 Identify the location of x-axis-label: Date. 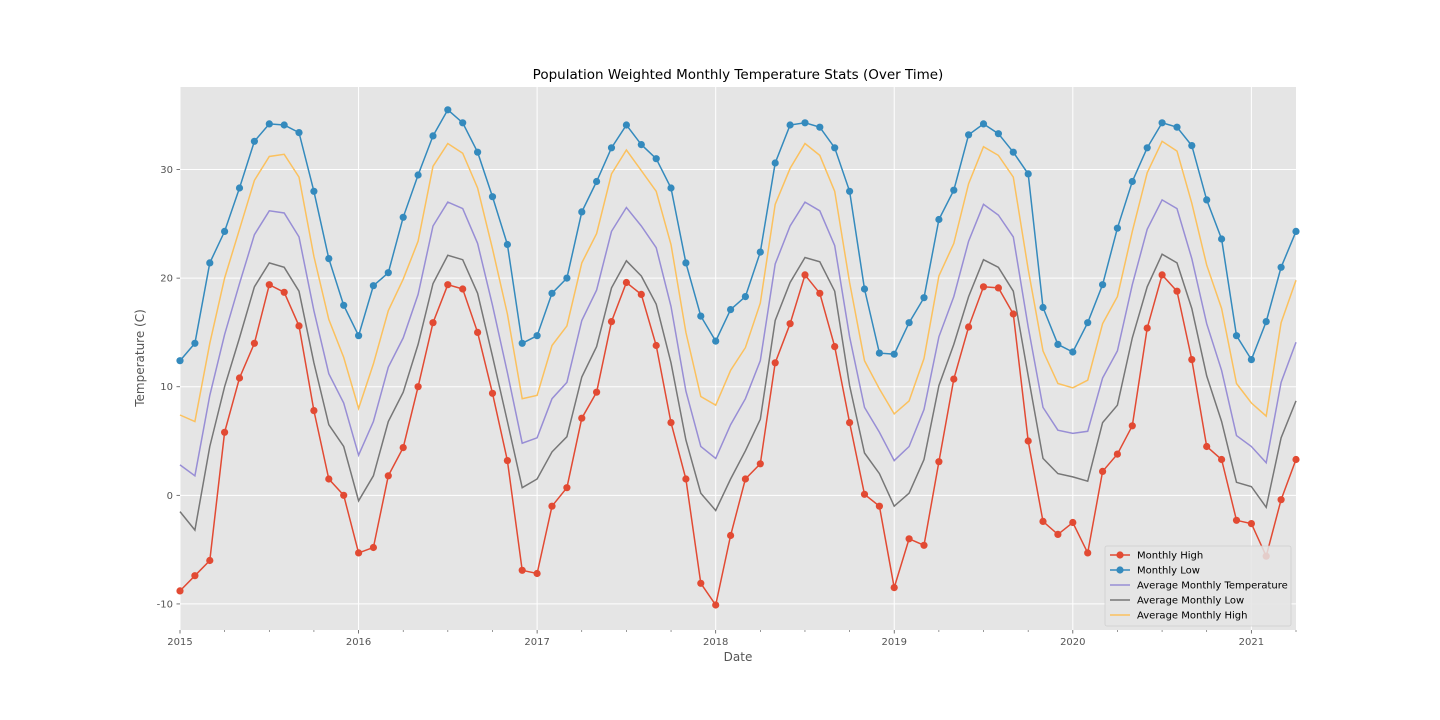
(738, 657).